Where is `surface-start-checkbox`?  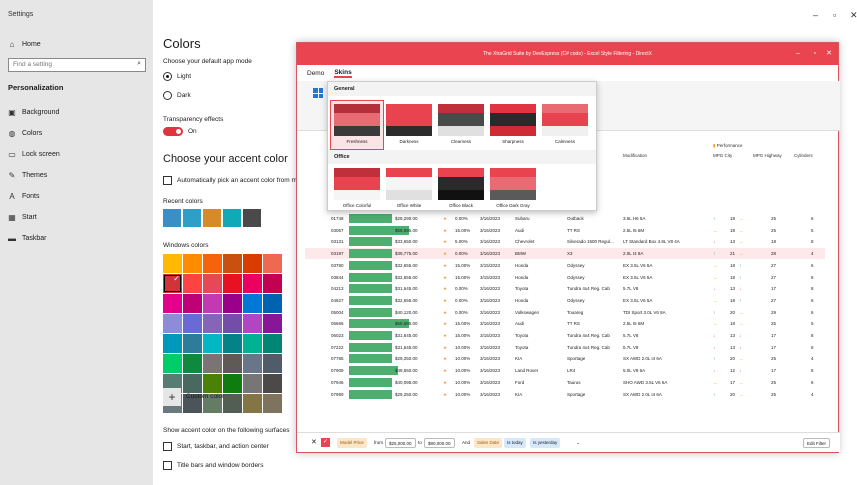
surface-start-checkbox is located at coordinates (167, 446).